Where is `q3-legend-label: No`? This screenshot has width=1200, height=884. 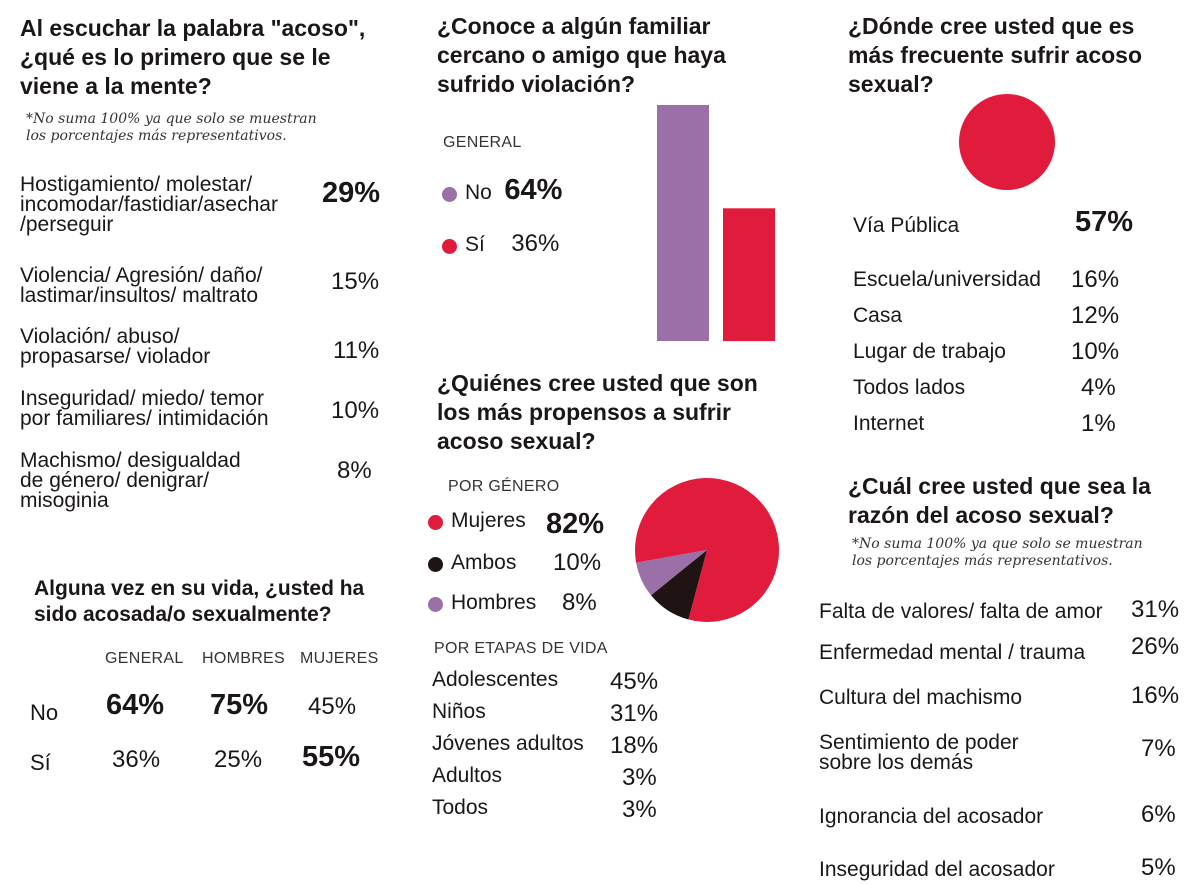 q3-legend-label: No is located at coordinates (478, 192).